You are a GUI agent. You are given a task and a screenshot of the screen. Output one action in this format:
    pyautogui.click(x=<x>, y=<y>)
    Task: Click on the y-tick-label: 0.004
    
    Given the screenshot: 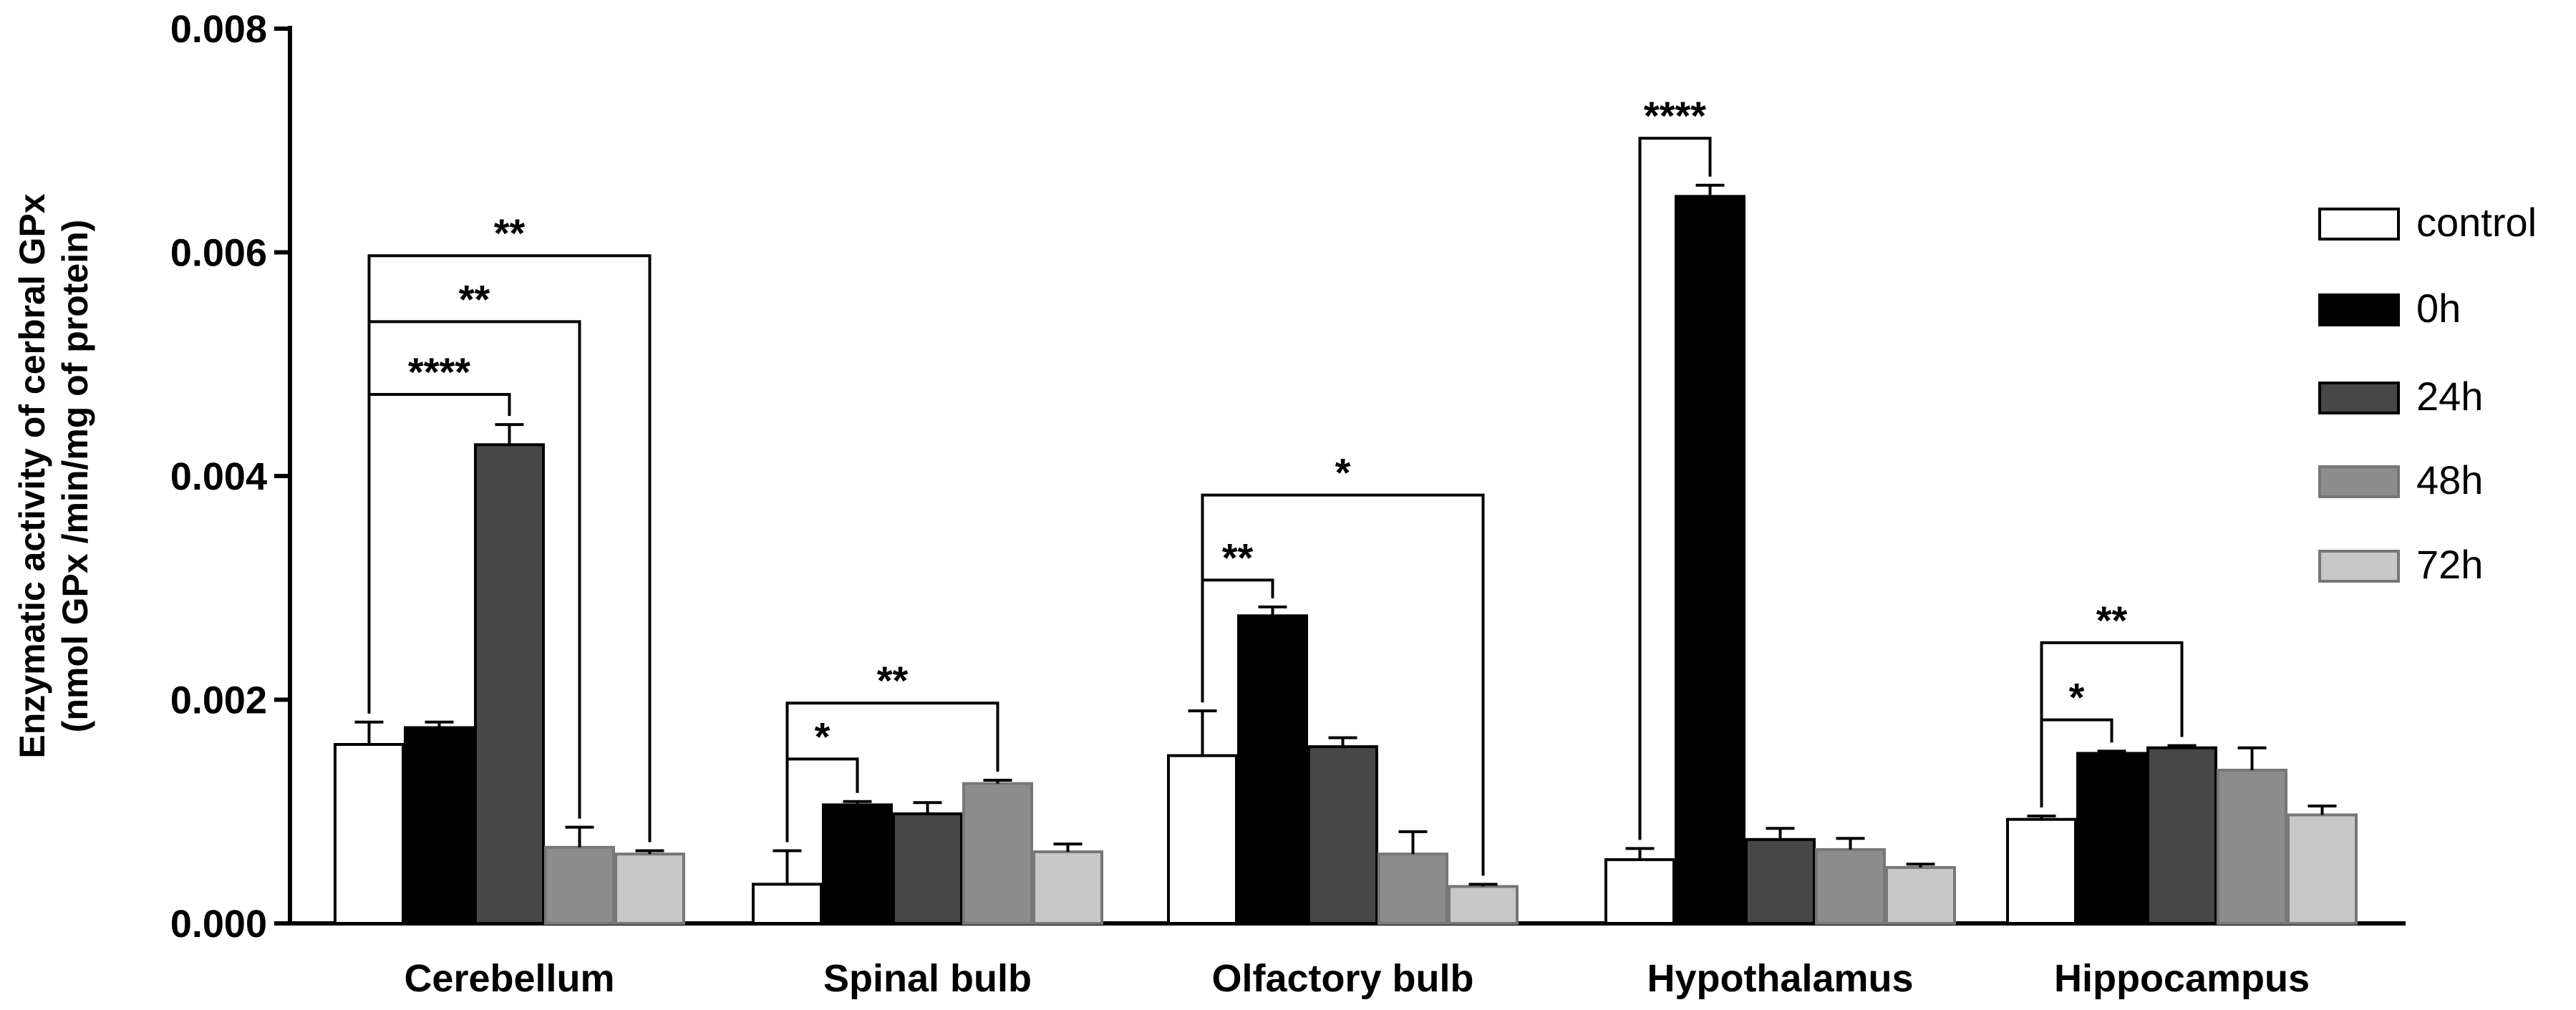 What is the action you would take?
    pyautogui.click(x=218, y=476)
    